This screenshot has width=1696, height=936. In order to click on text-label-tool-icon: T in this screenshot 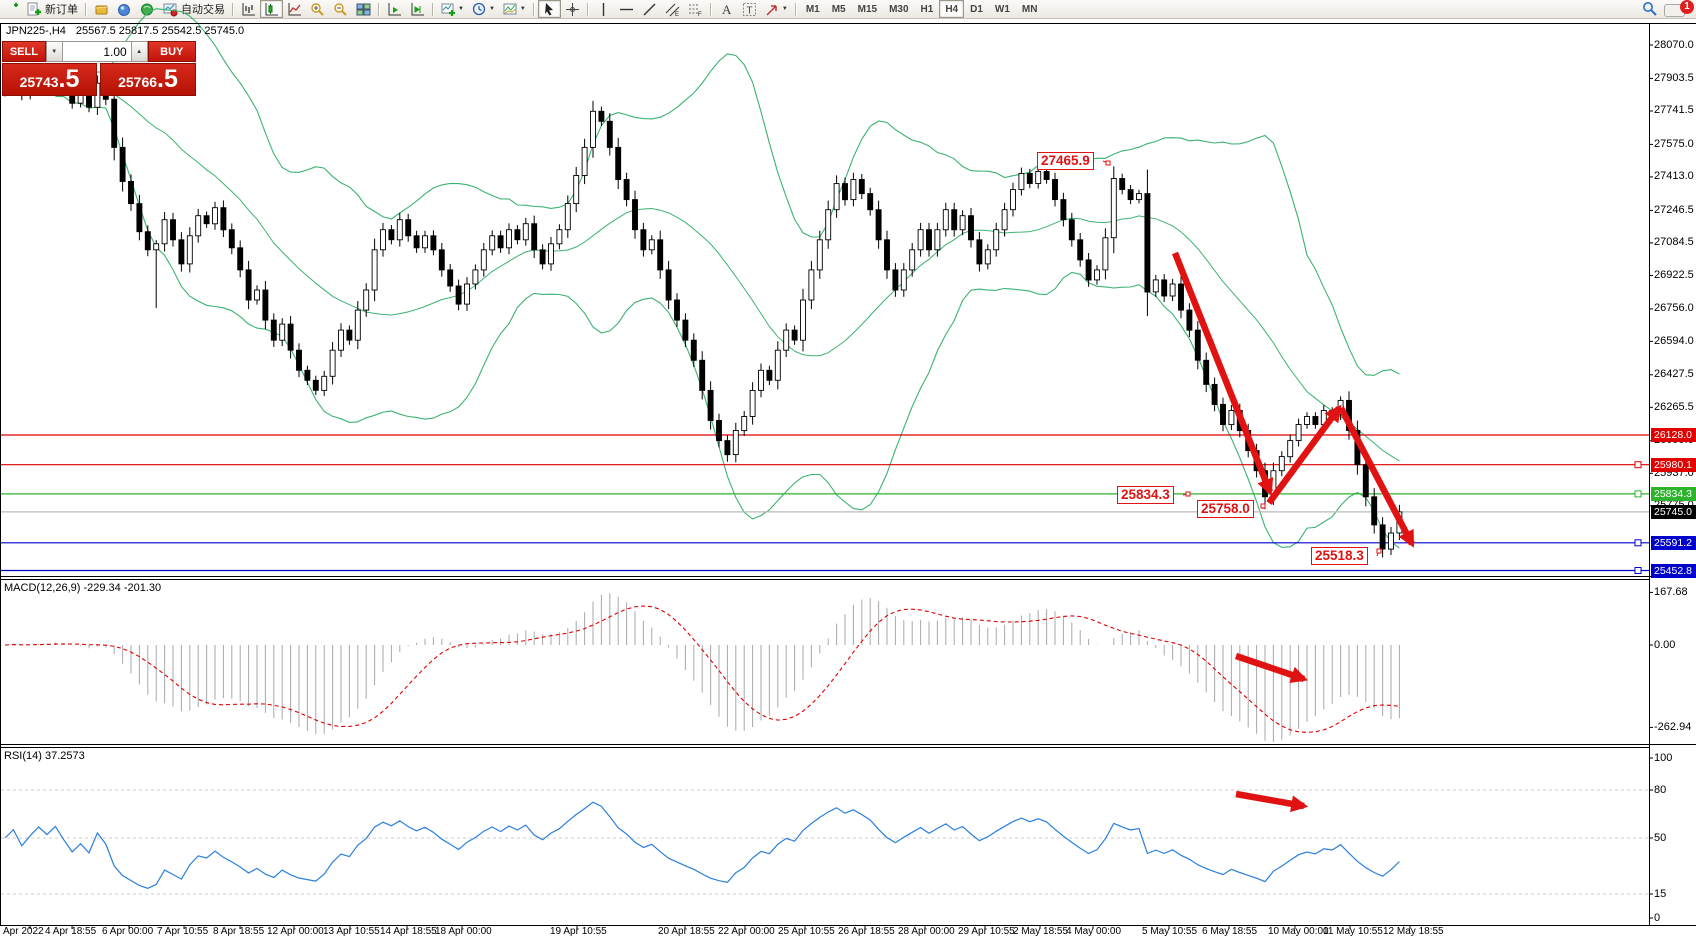, I will do `click(749, 9)`.